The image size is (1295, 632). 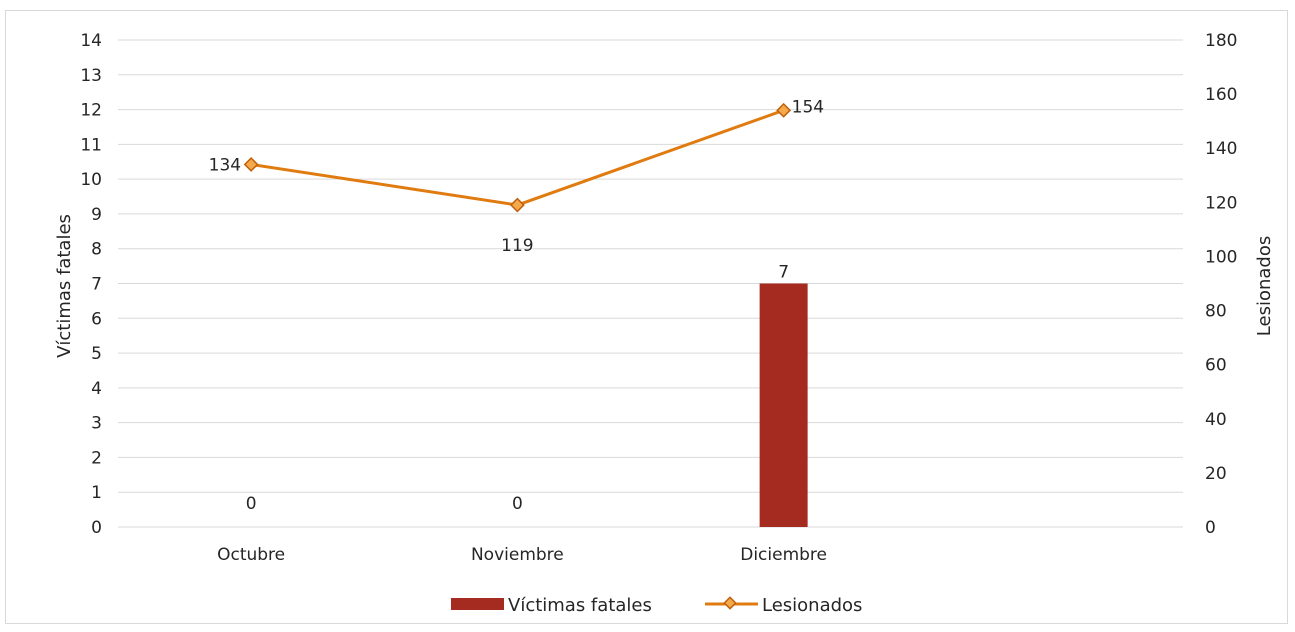 What do you see at coordinates (96, 285) in the screenshot?
I see `y-tick-label: 7` at bounding box center [96, 285].